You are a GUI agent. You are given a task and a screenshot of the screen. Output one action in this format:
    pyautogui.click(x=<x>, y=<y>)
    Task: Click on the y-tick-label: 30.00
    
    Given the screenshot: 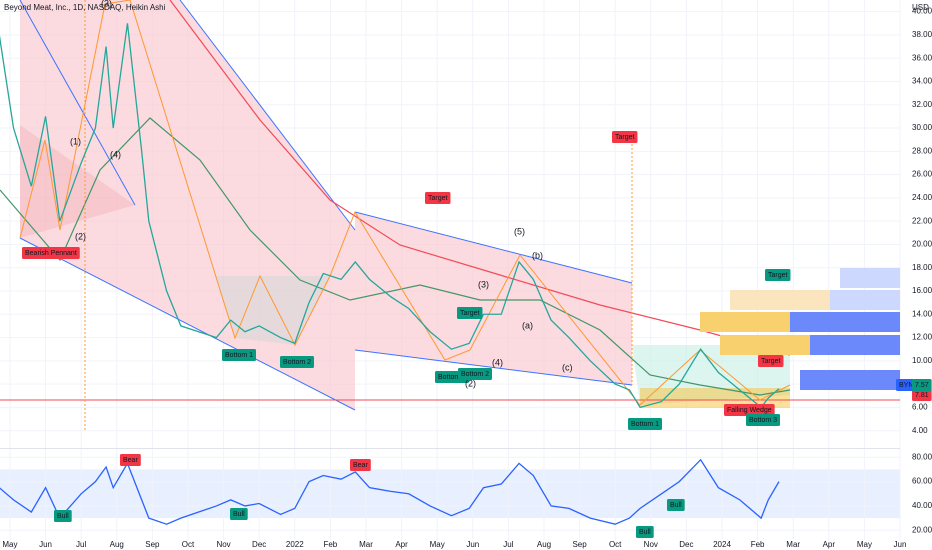 What is the action you would take?
    pyautogui.click(x=922, y=127)
    